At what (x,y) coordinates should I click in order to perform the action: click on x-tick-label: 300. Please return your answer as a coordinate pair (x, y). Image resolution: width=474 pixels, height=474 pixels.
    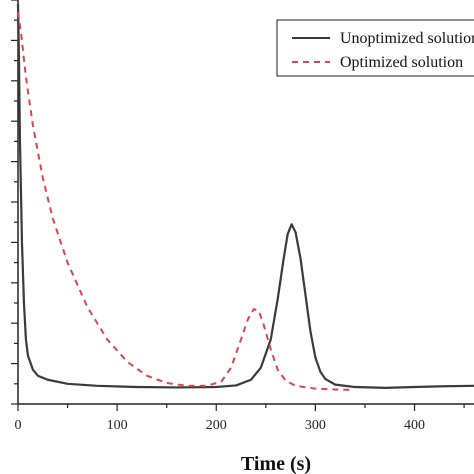
    Looking at the image, I should click on (315, 425).